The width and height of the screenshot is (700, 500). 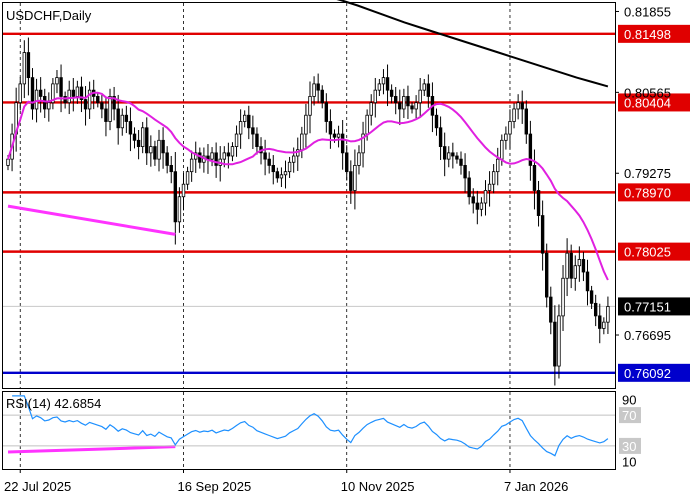 What do you see at coordinates (647, 11) in the screenshot?
I see `price-tick-label-0: 0.81855` at bounding box center [647, 11].